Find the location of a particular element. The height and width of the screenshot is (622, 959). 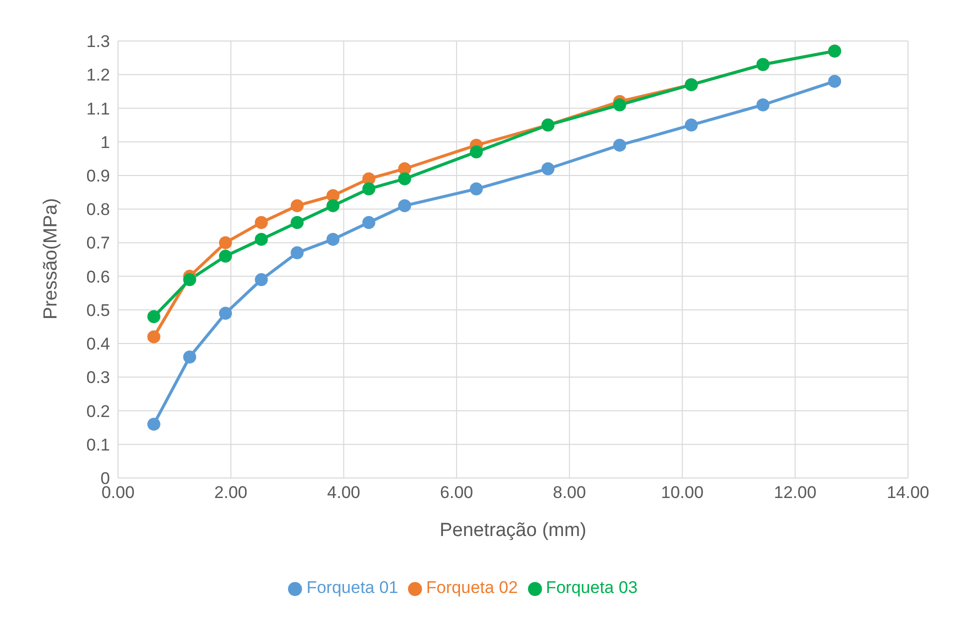

x-tick-label: 12.00 is located at coordinates (795, 492).